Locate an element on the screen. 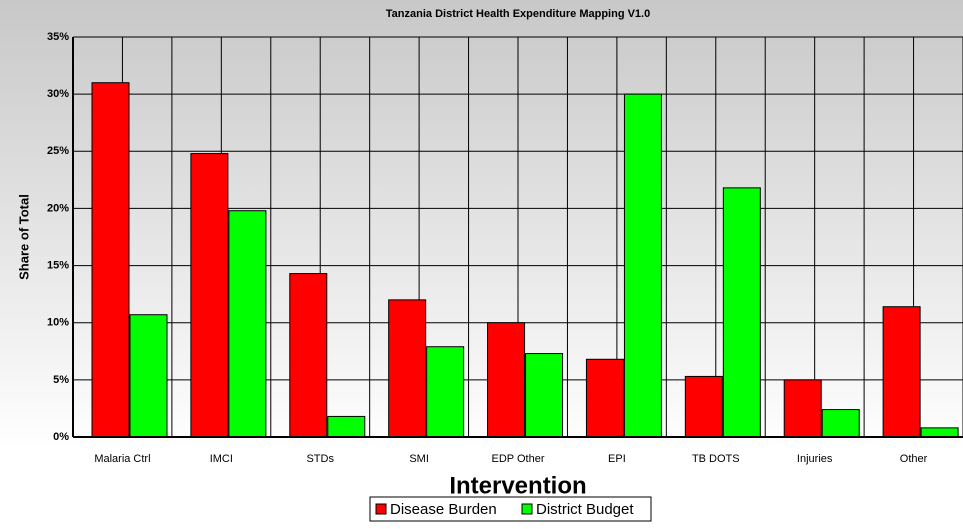 The width and height of the screenshot is (963, 529). x-tick-label: Malaria Ctrl is located at coordinates (122, 459).